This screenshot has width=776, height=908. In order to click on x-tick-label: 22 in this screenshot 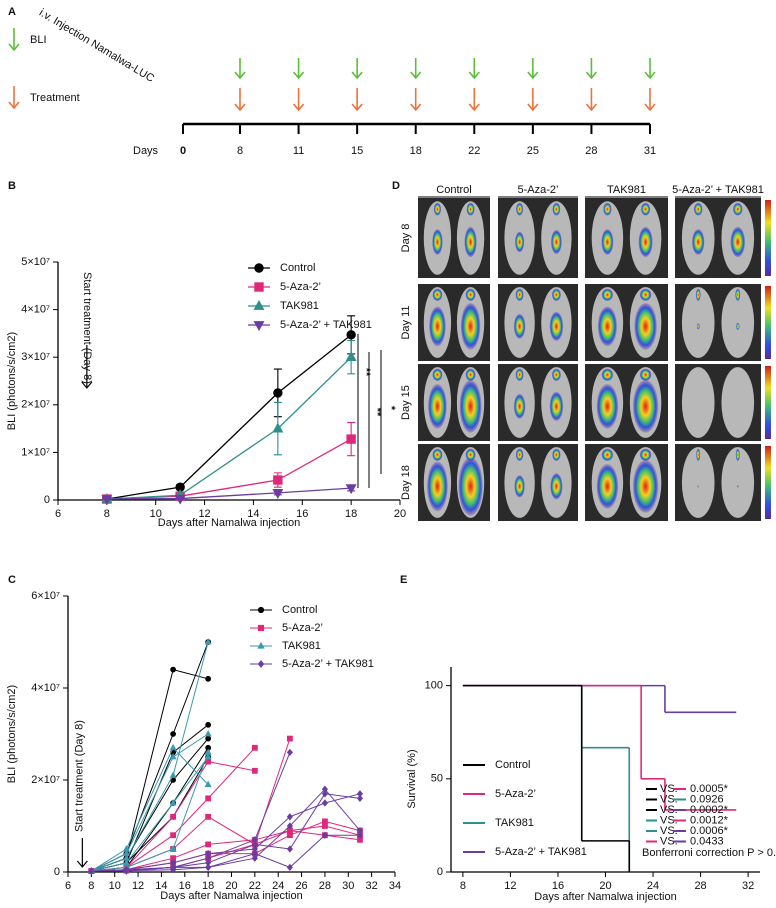, I will do `click(255, 886)`.